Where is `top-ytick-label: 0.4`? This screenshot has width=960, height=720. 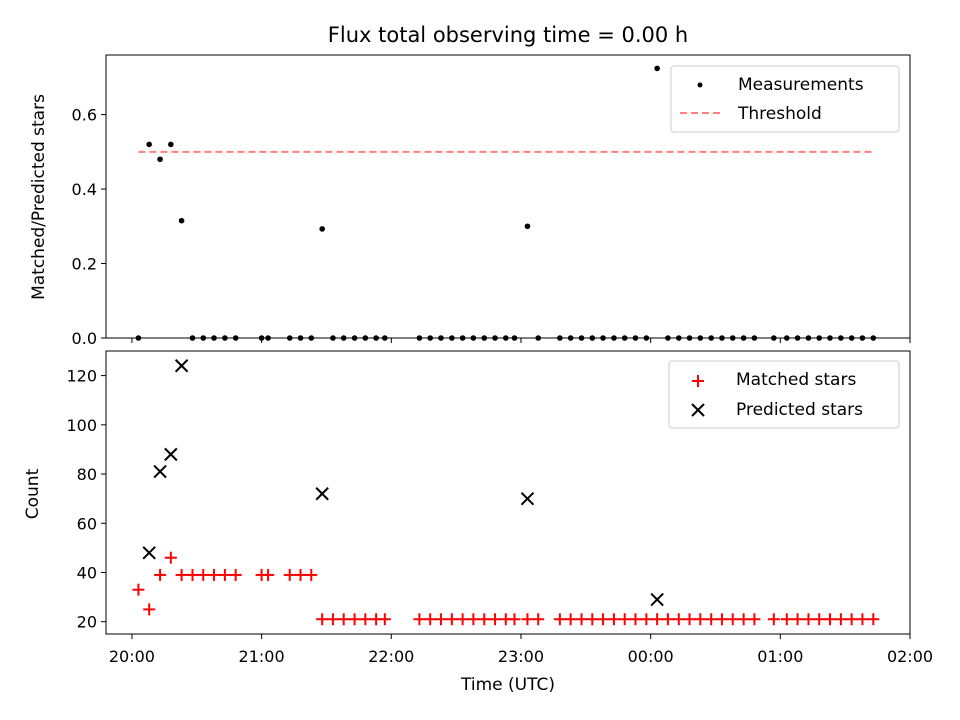 top-ytick-label: 0.4 is located at coordinates (84, 189).